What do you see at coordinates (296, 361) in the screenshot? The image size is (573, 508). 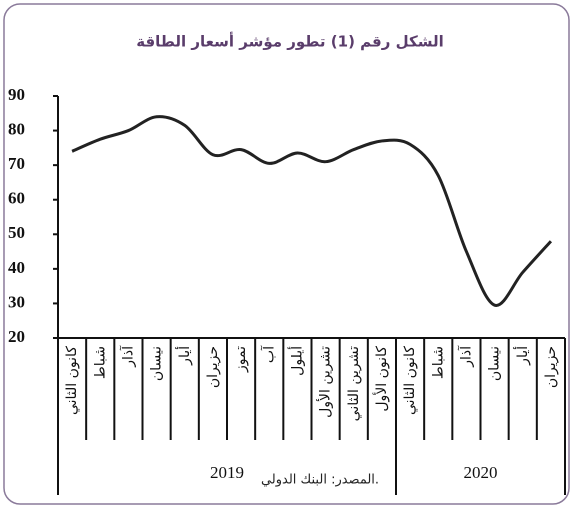 I see `x-tick-label: أيلول` at bounding box center [296, 361].